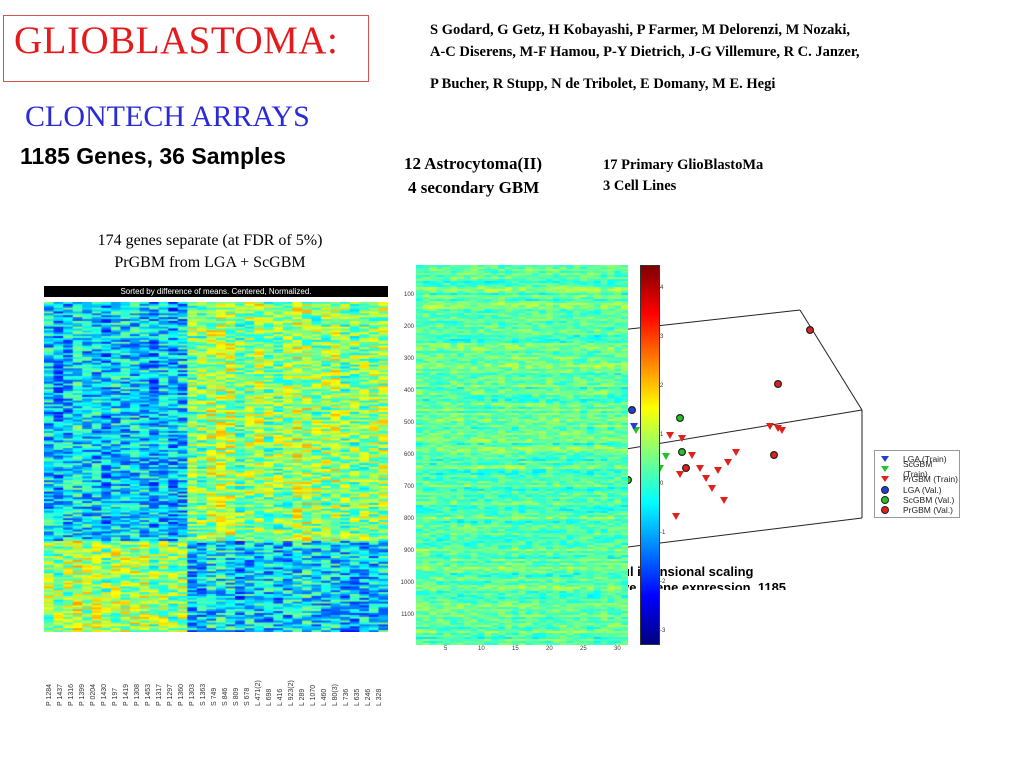 The image size is (1024, 768). What do you see at coordinates (473, 176) in the screenshot?
I see `sample-groups-a: 12 Astrocytoma(II) 4 secondary GBM` at bounding box center [473, 176].